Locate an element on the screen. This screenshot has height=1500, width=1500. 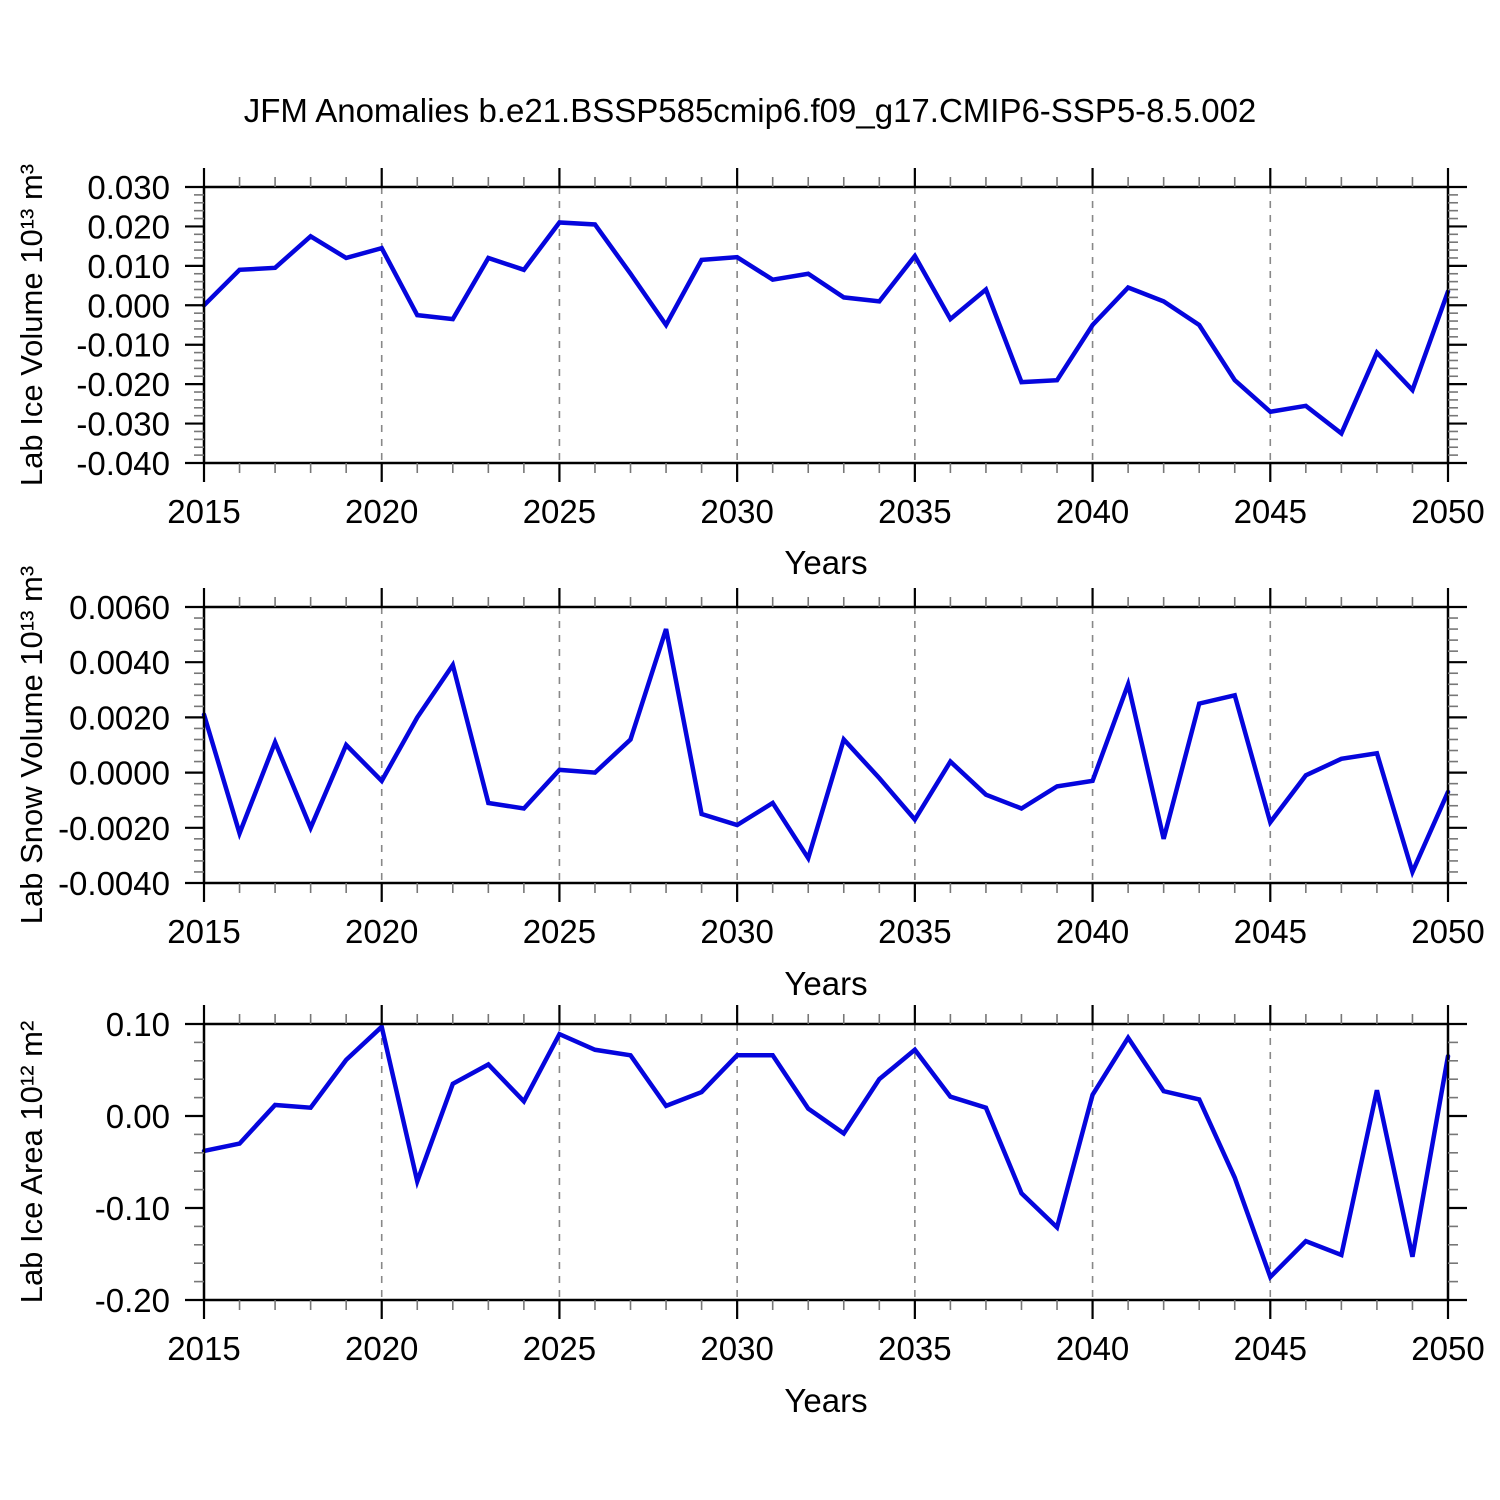
y-tick-label: 0.10 is located at coordinates (138, 1024).